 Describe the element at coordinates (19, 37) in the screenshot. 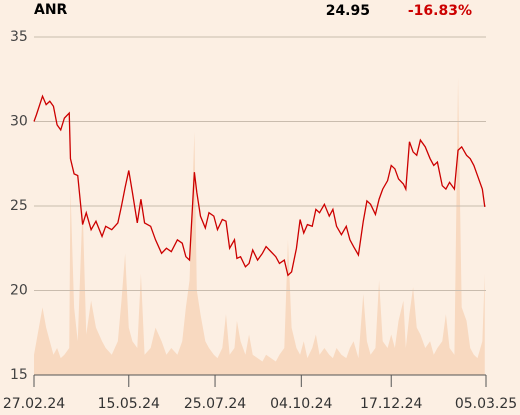

I see `y-tick-label: 35` at that location.